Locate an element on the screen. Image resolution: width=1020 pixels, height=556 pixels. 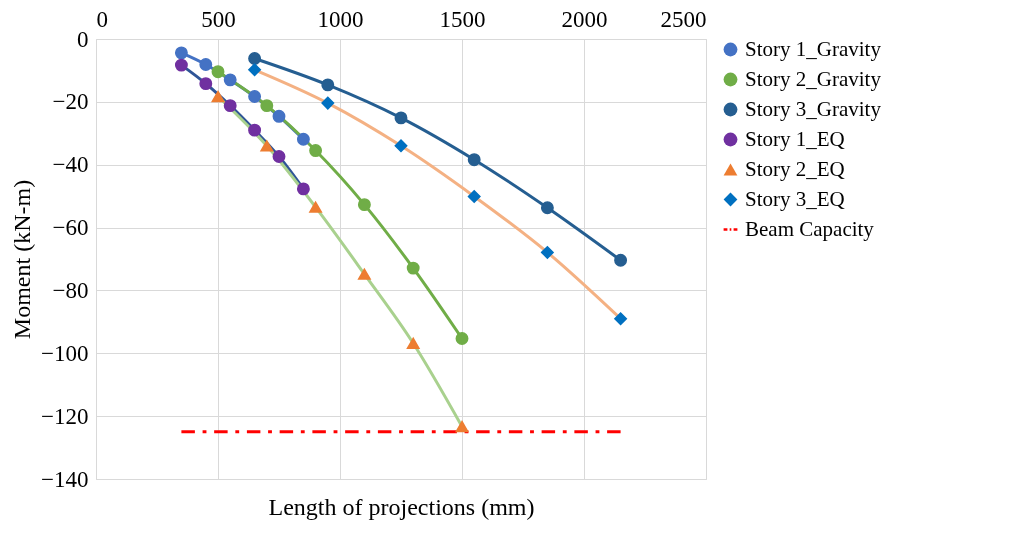
legend-label: Beam Capacity is located at coordinates (810, 228).